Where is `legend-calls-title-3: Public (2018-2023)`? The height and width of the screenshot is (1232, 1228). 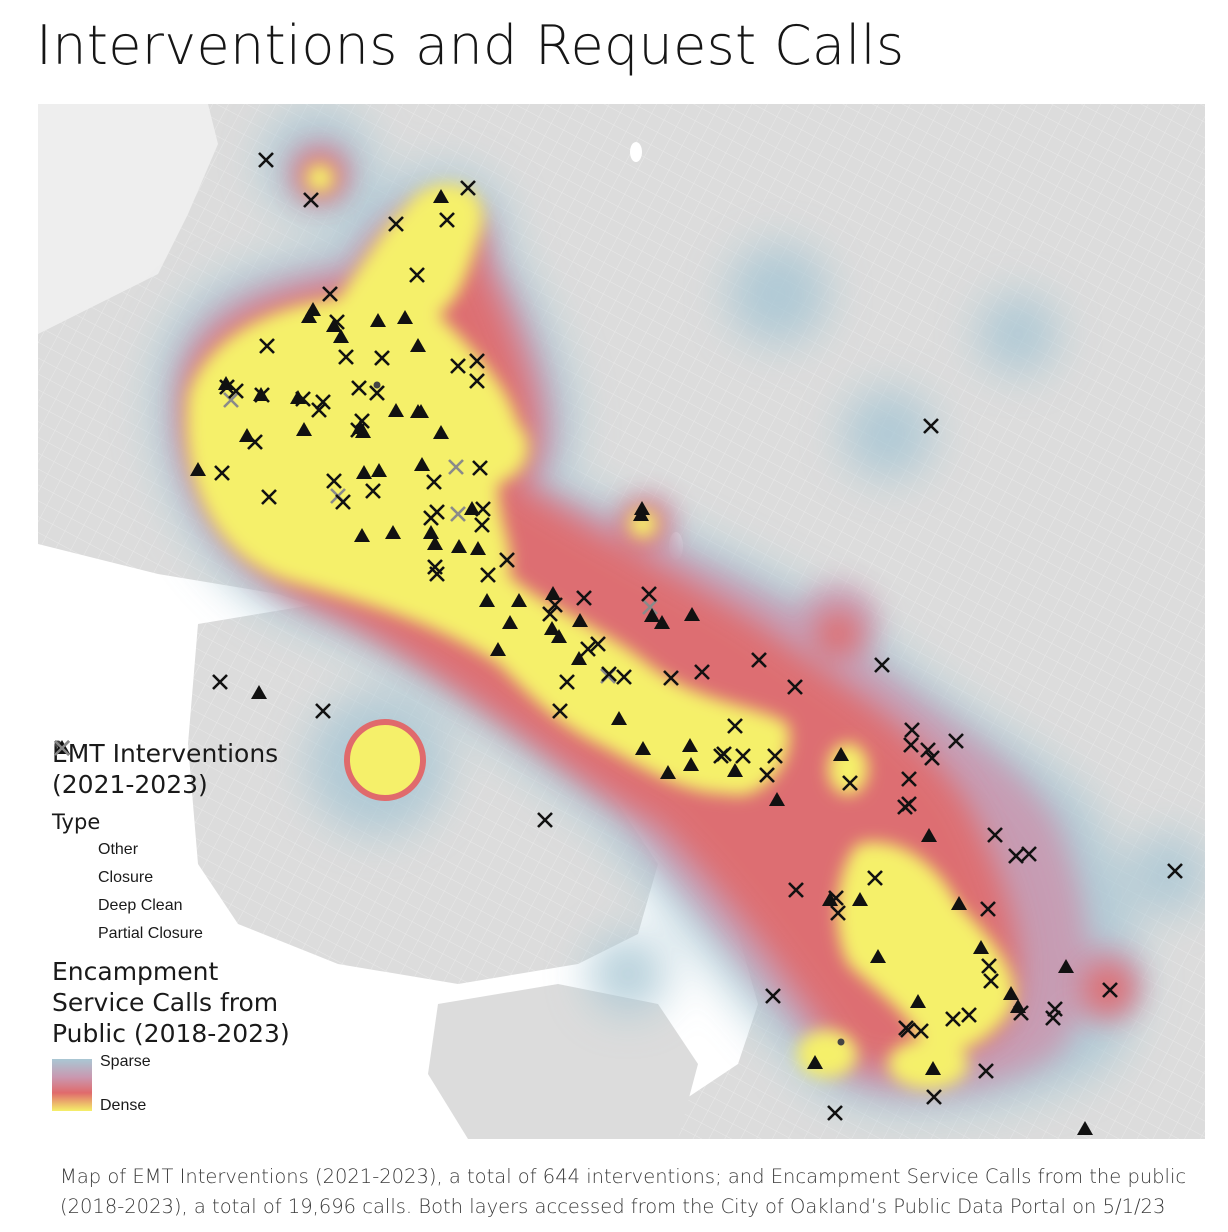
legend-calls-title-3: Public (2018-2023) is located at coordinates (171, 1033).